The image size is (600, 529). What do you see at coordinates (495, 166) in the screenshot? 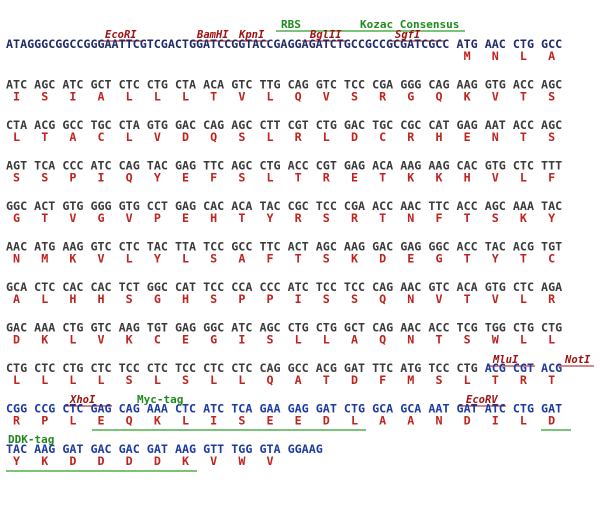
I see `codon: GTG` at bounding box center [495, 166].